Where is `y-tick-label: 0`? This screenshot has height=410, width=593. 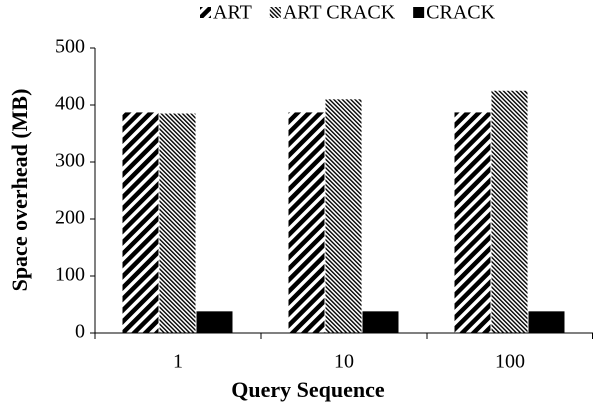 y-tick-label: 0 is located at coordinates (80, 332).